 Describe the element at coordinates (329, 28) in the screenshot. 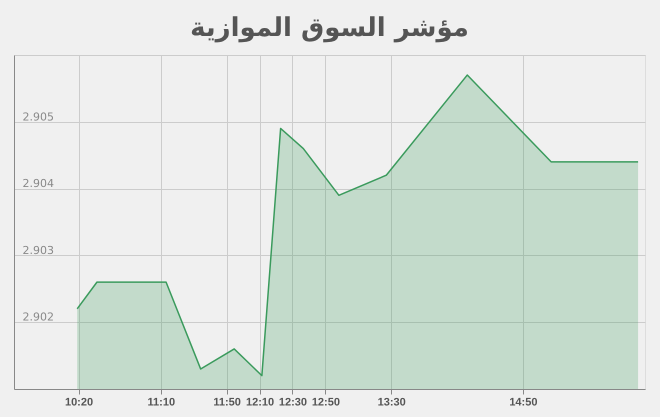

I see `chart-title: مؤشر السوق الموازية` at that location.